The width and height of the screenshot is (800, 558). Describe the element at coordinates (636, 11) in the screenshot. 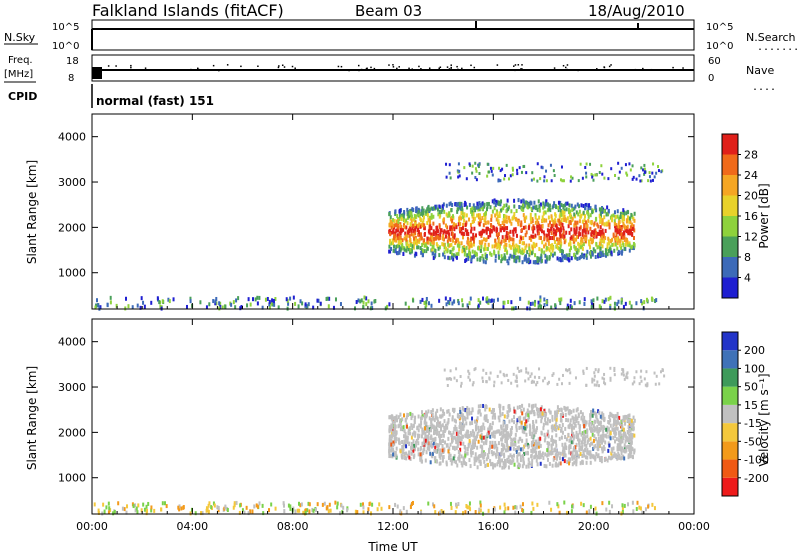

I see `date-title: 18/Aug/2010` at that location.